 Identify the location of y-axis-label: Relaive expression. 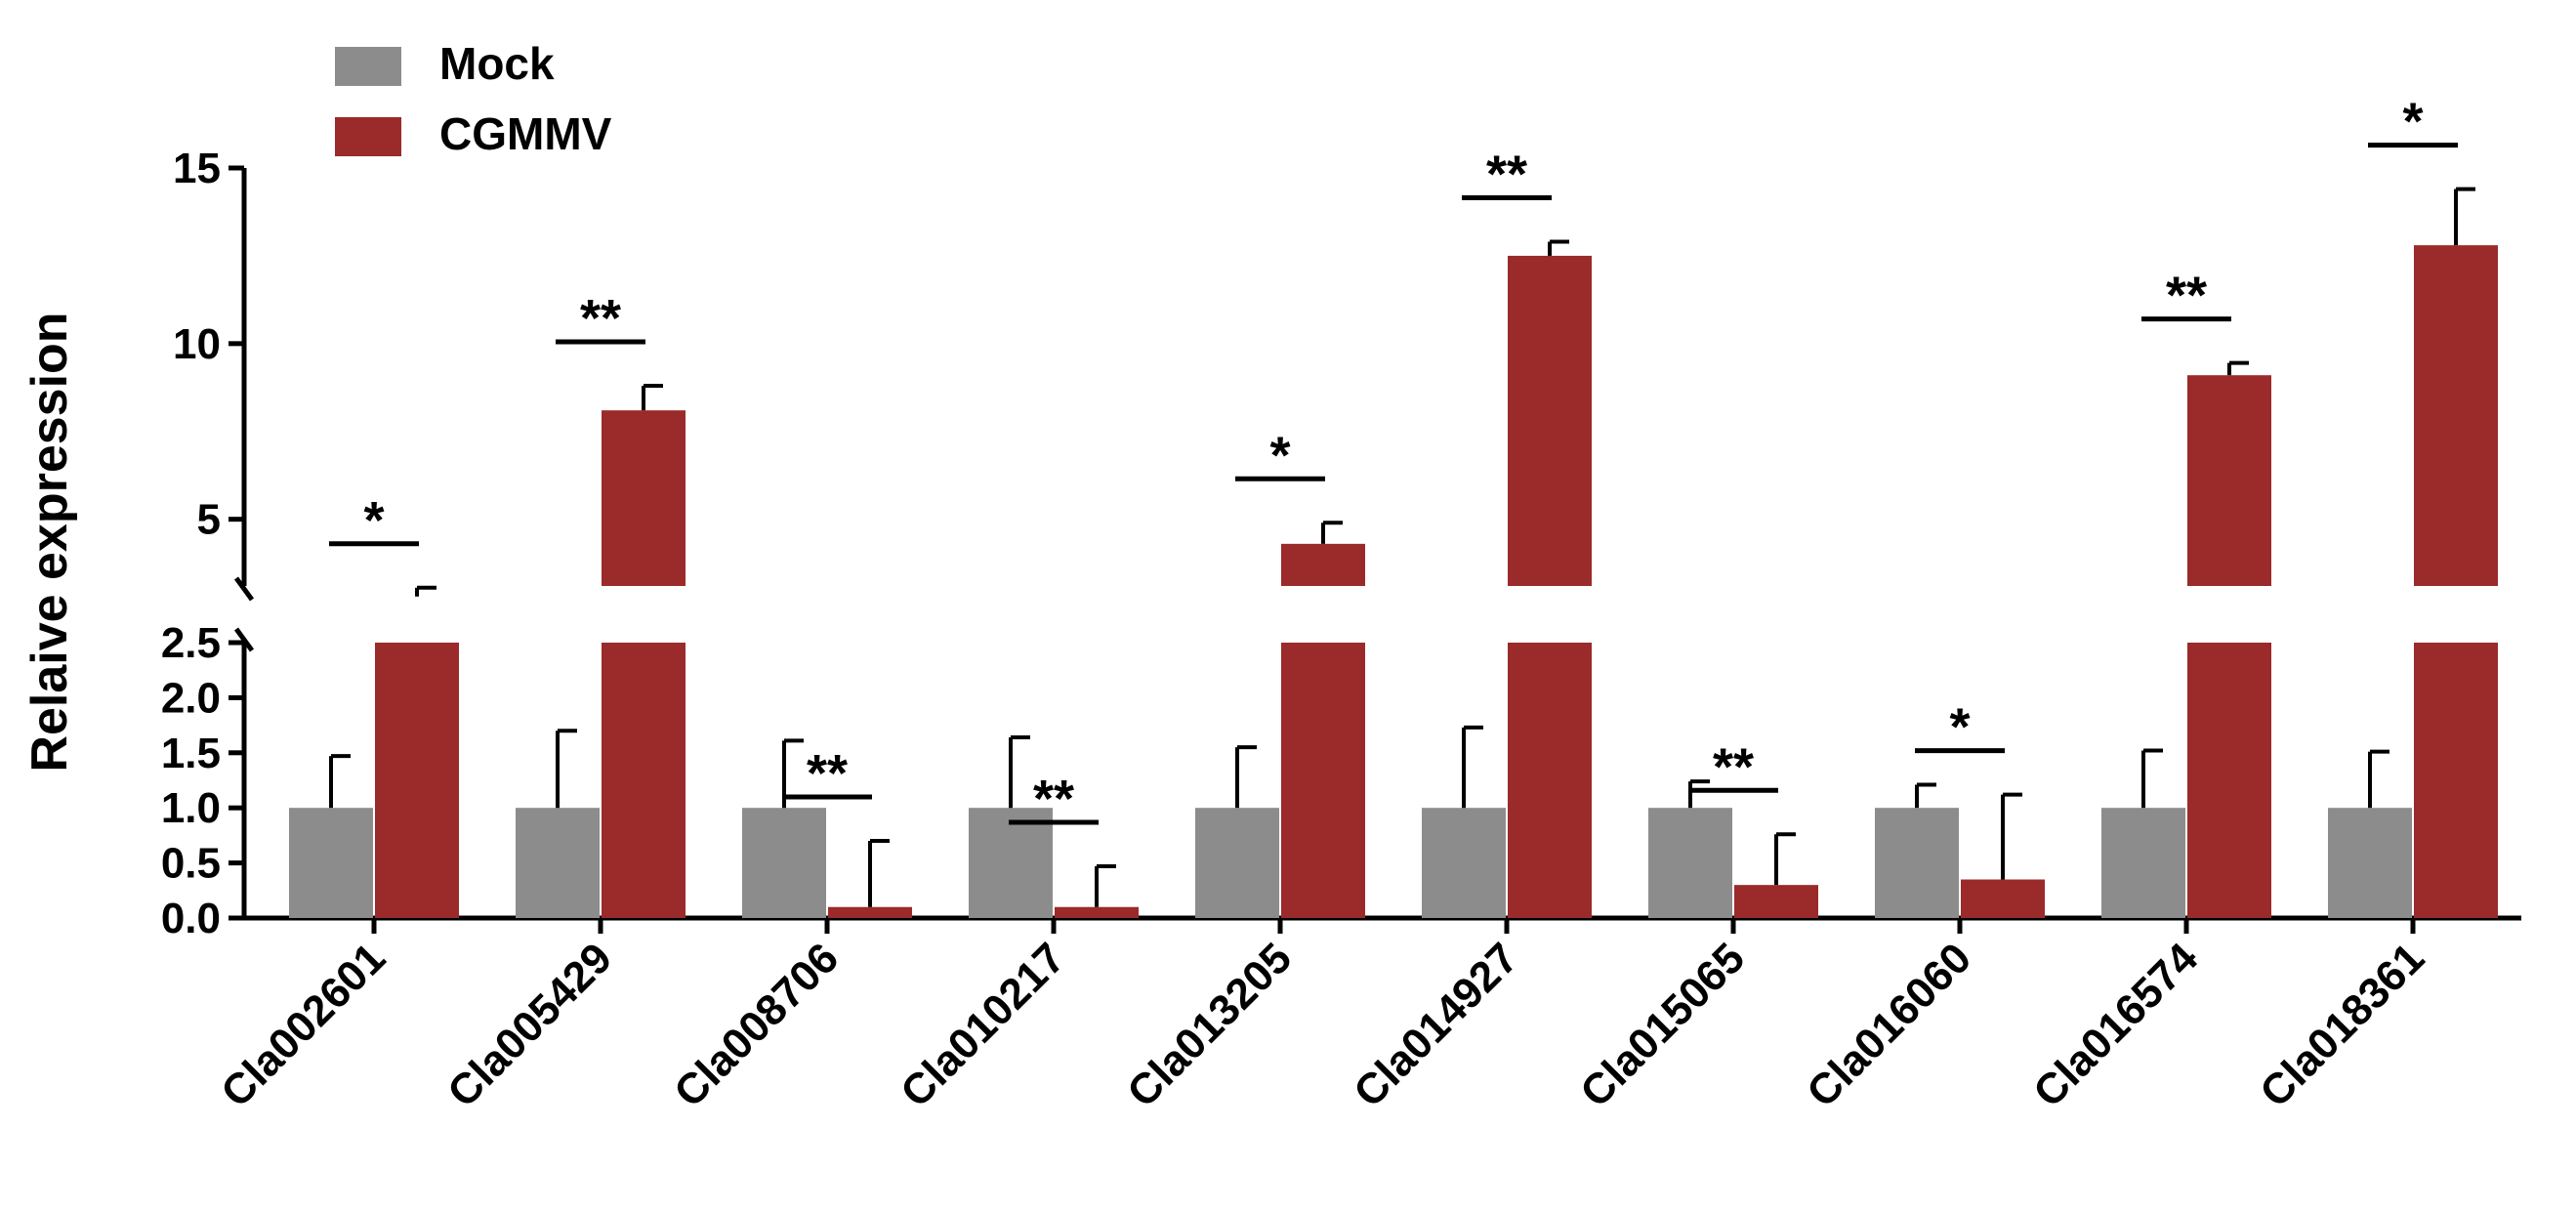
(49, 542).